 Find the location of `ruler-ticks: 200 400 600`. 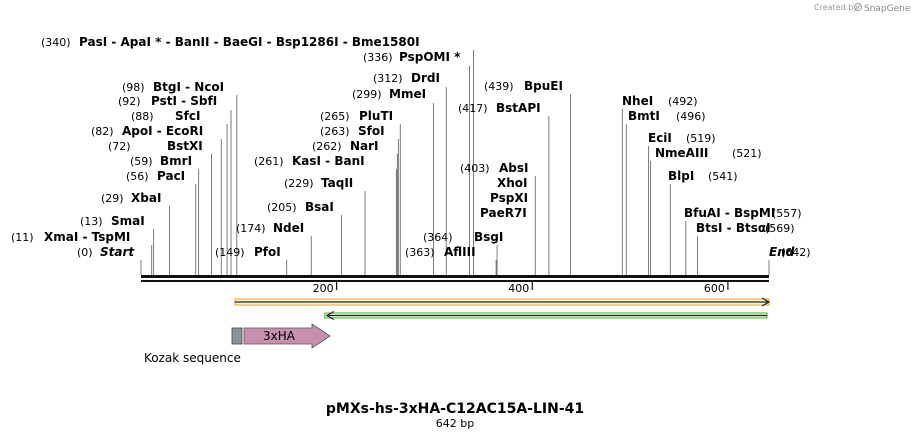

ruler-ticks: 200 400 600 is located at coordinates (521, 288).